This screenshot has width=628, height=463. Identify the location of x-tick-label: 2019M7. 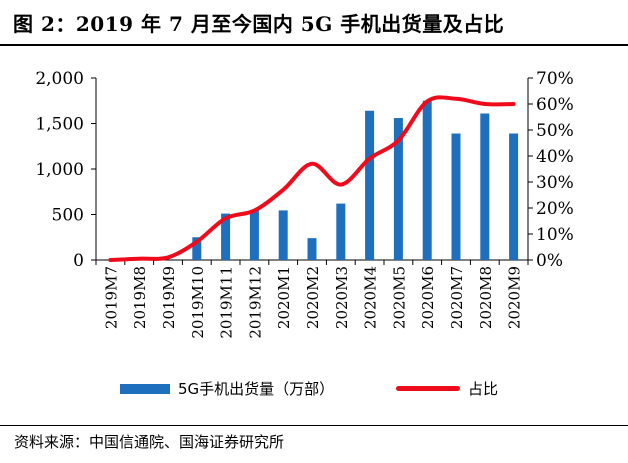
(111, 297).